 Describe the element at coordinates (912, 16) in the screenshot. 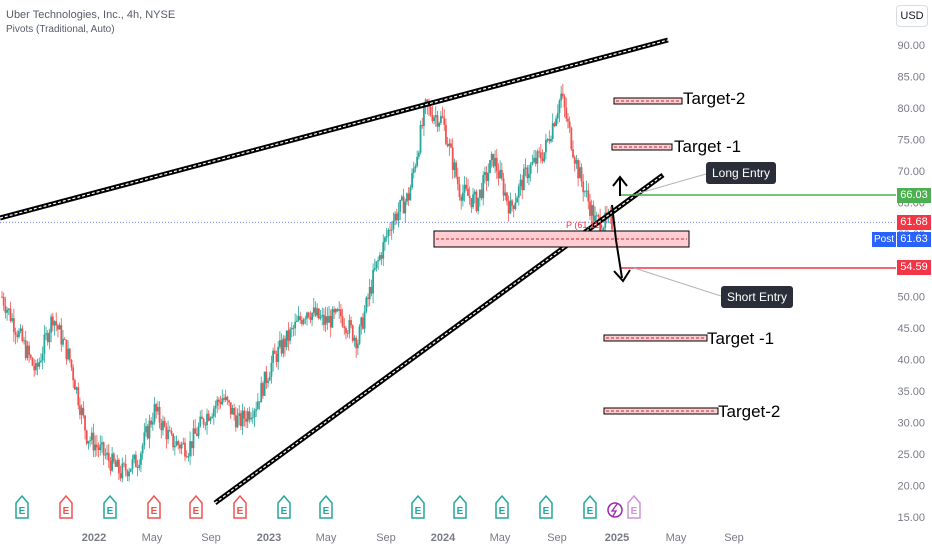

I see `currency-button: USD` at that location.